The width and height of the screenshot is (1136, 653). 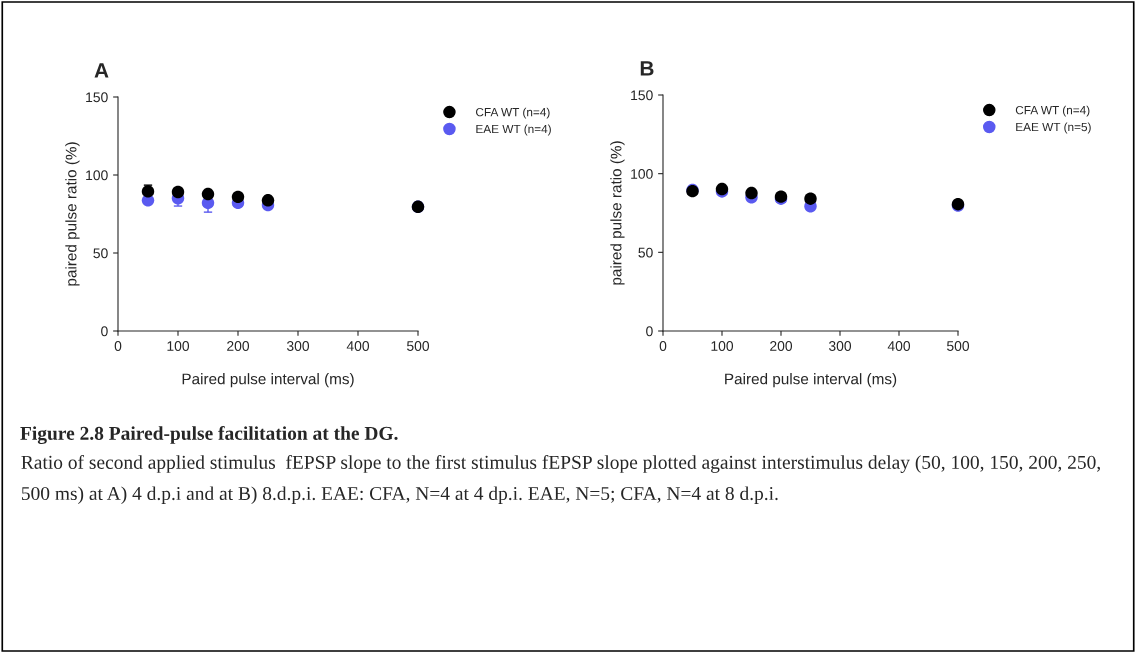 What do you see at coordinates (560, 480) in the screenshot?
I see `text: Ratio of second applied stimulus fEPSP slope to the first stimulus fEPSP slope plotted against interstimulus delay (50, 100, 150, 200, 250, 500 ms) at A) 4 d.p.i and at B) 8.d.p.i. EAE: CFA, N=4 at 4 dp.i. EAE, N=5; CFA, N=4 at 8 d.p.i.` at bounding box center [560, 480].